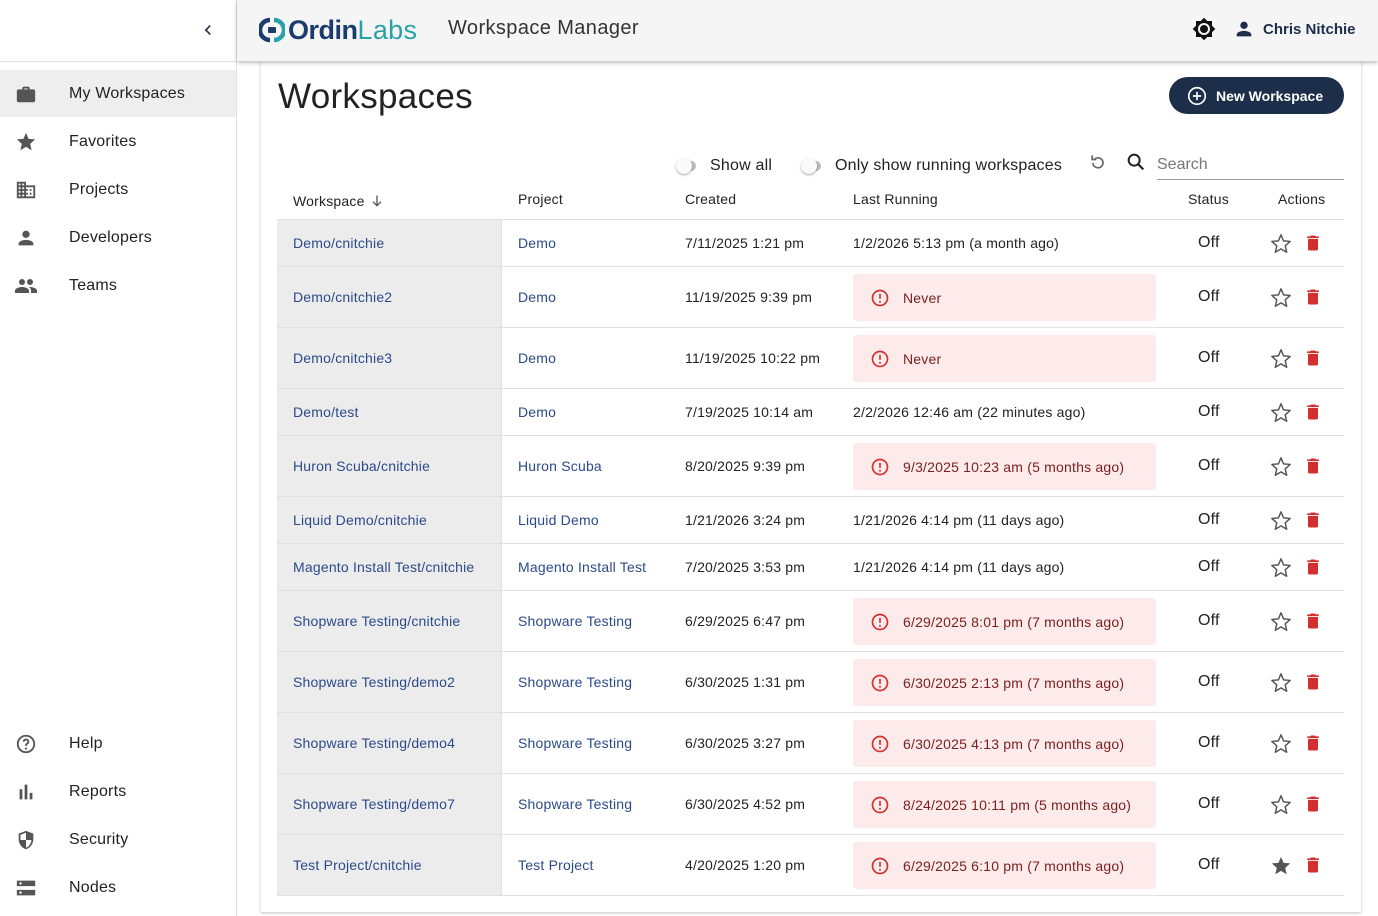 The image size is (1378, 916). What do you see at coordinates (969, 411) in the screenshot?
I see `last-running-text: 2/2/2026 12:46 am (22 minutes ago)` at bounding box center [969, 411].